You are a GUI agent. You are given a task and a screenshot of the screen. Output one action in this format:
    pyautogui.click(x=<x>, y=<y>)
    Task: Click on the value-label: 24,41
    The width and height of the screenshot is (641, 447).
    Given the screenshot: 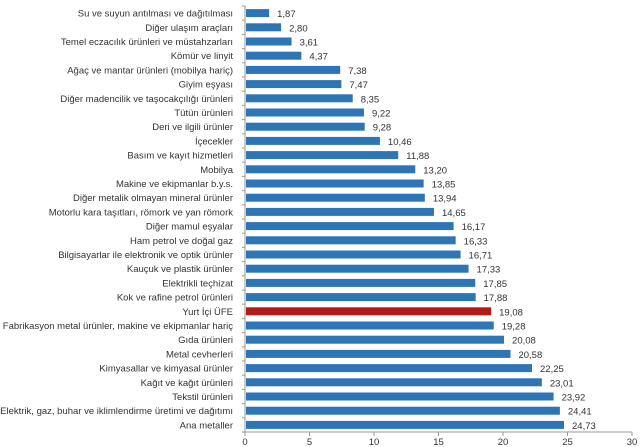 What is the action you would take?
    pyautogui.click(x=580, y=412)
    